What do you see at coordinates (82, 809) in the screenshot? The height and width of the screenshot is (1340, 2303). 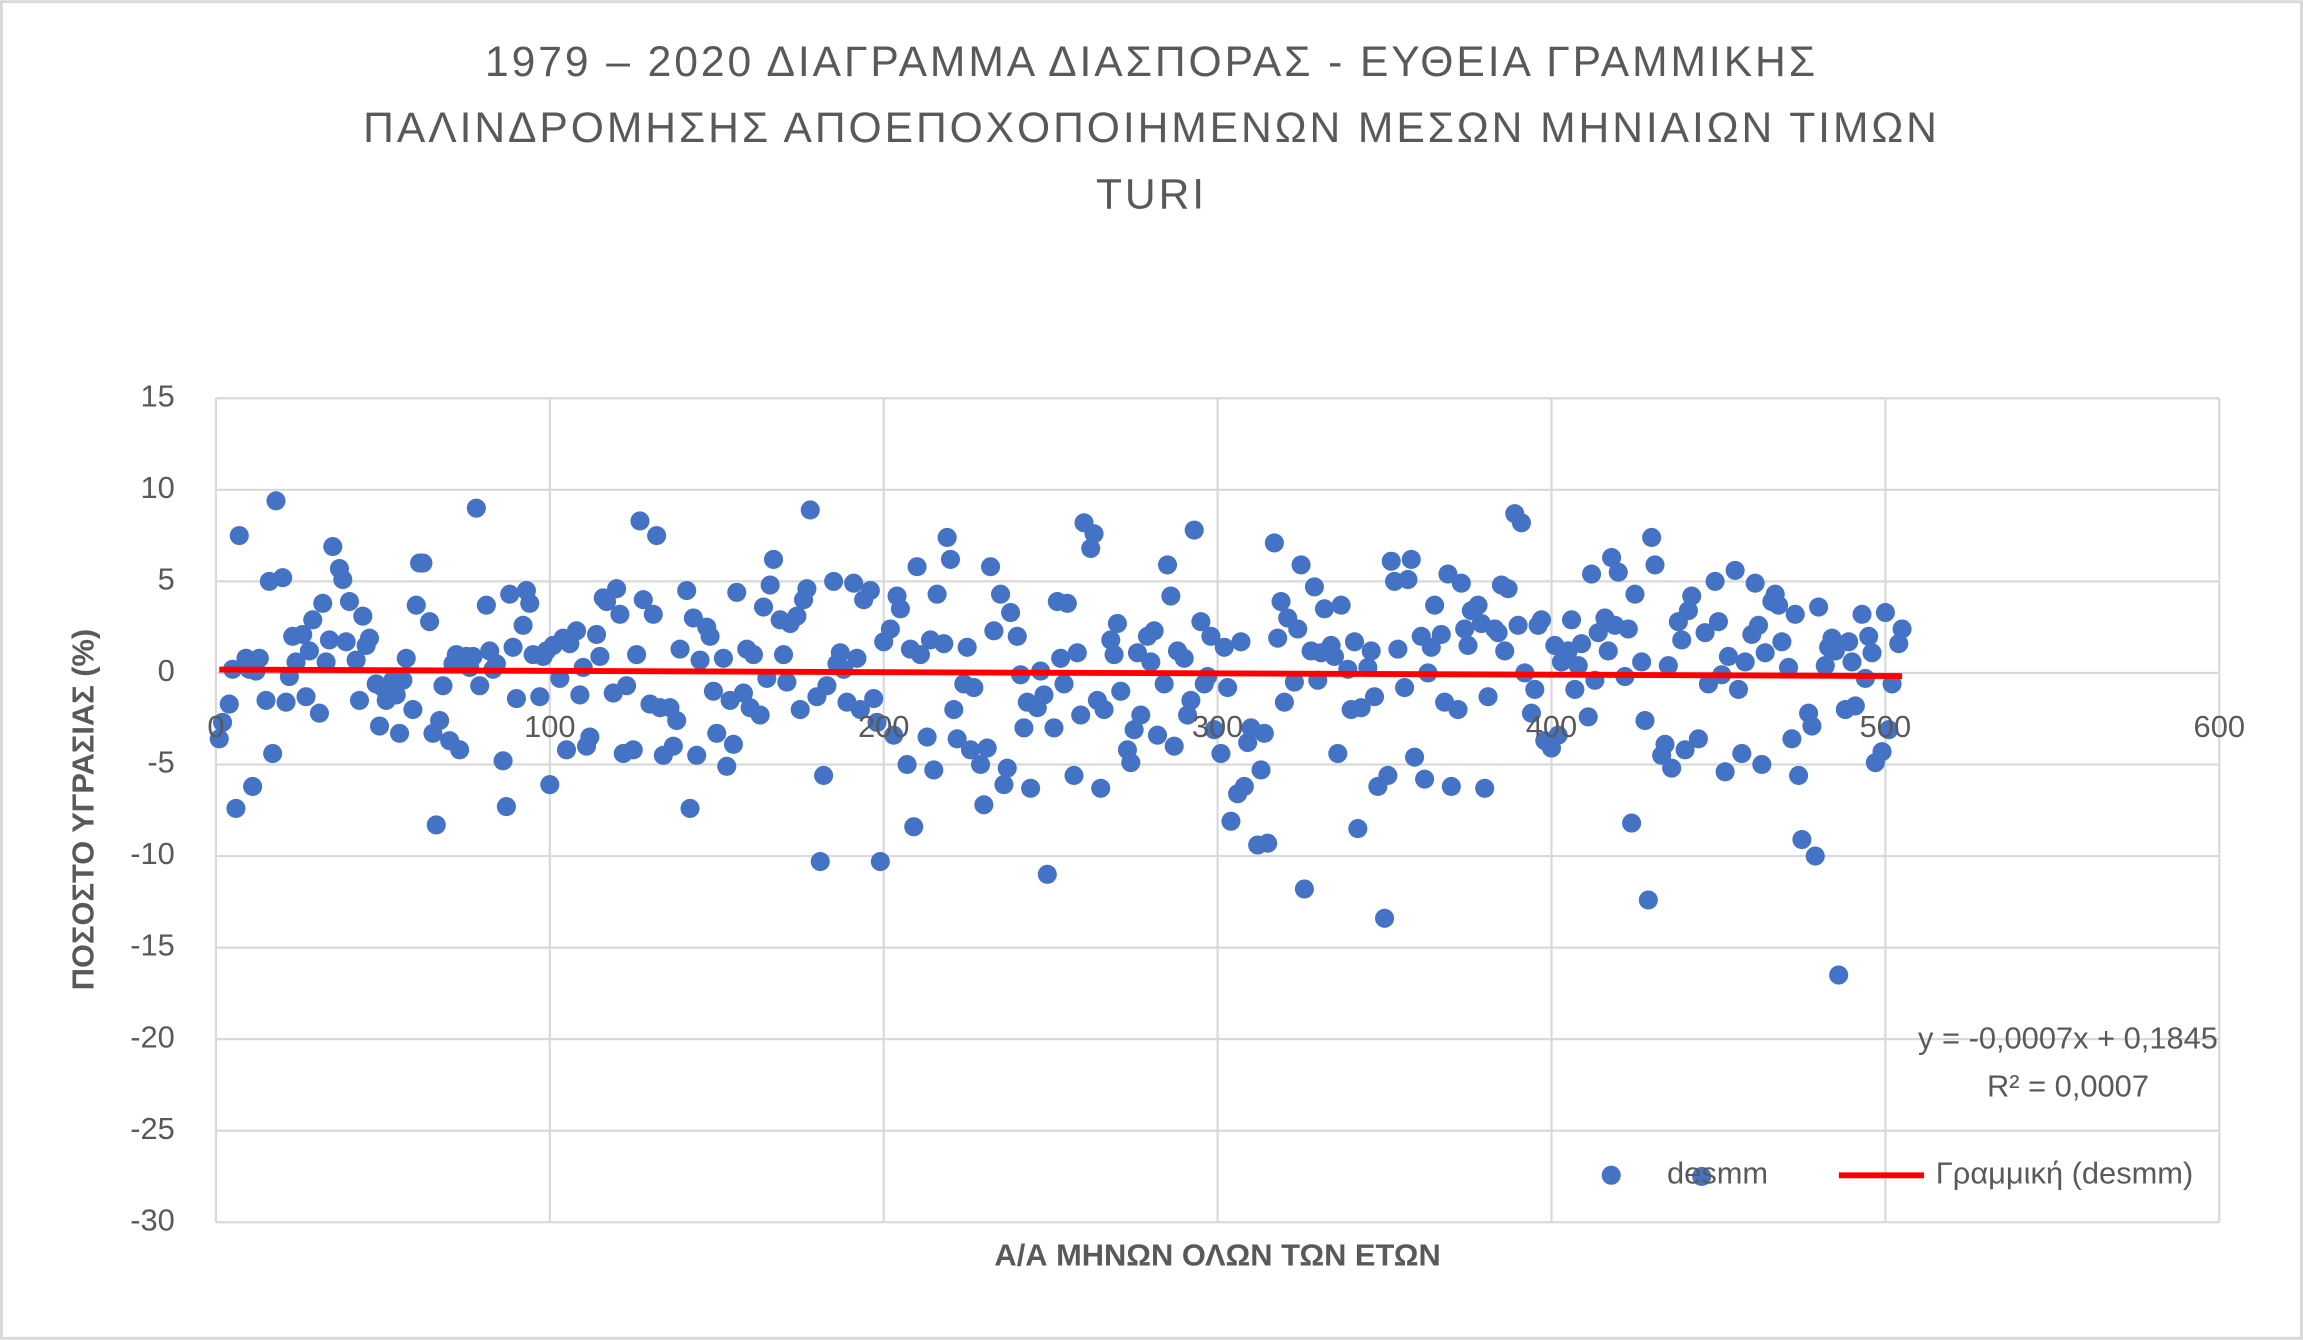 I see `y-axis-title: ΠΟΣΟΣΤΟ ΥΓΡΑΣΙΑΣ (%)` at bounding box center [82, 809].